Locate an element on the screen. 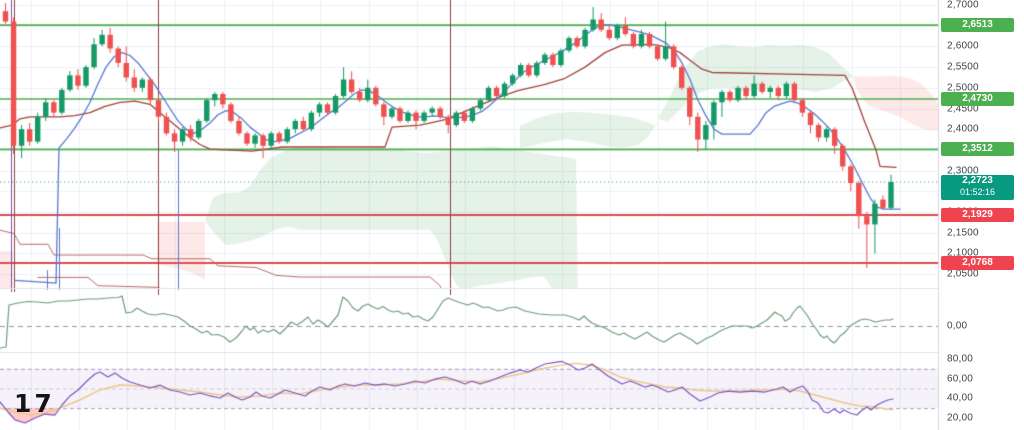 The width and height of the screenshot is (1024, 430). axis-tick: 2,3000 is located at coordinates (963, 171).